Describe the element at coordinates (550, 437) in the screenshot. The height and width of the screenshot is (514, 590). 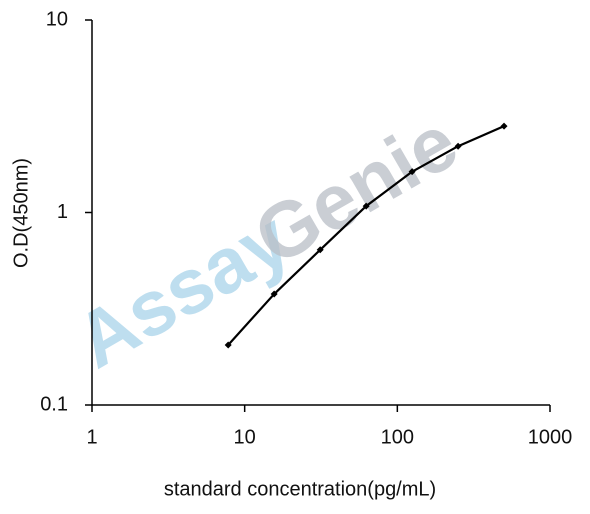
I see `x-tick-label: 1000` at that location.